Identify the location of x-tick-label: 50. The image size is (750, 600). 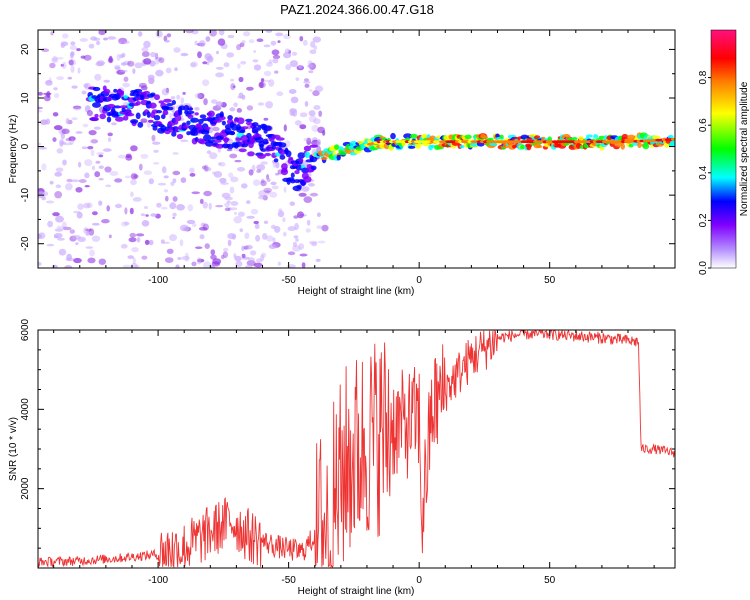
(550, 280).